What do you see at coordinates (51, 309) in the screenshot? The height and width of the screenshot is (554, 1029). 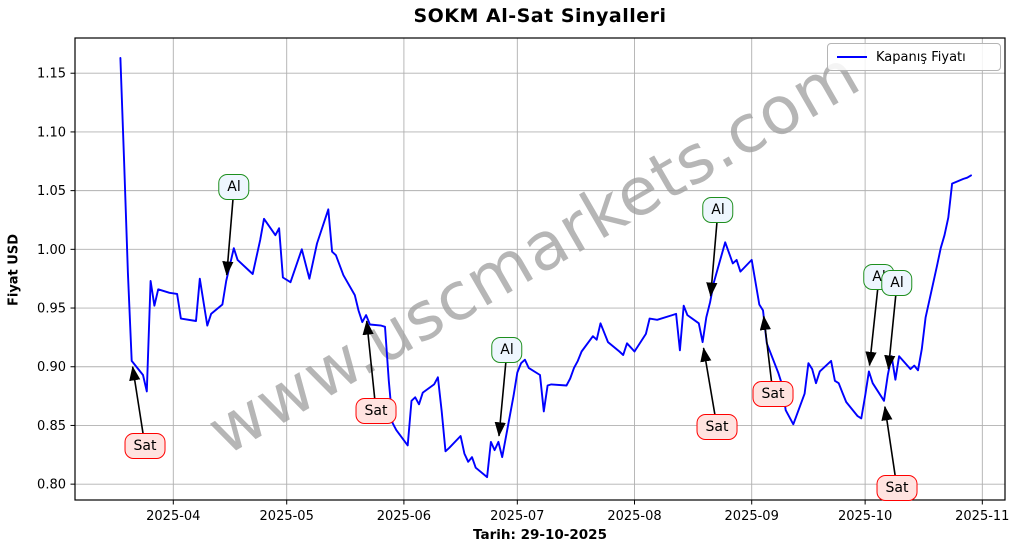 I see `y-tick-label: 0.95` at bounding box center [51, 309].